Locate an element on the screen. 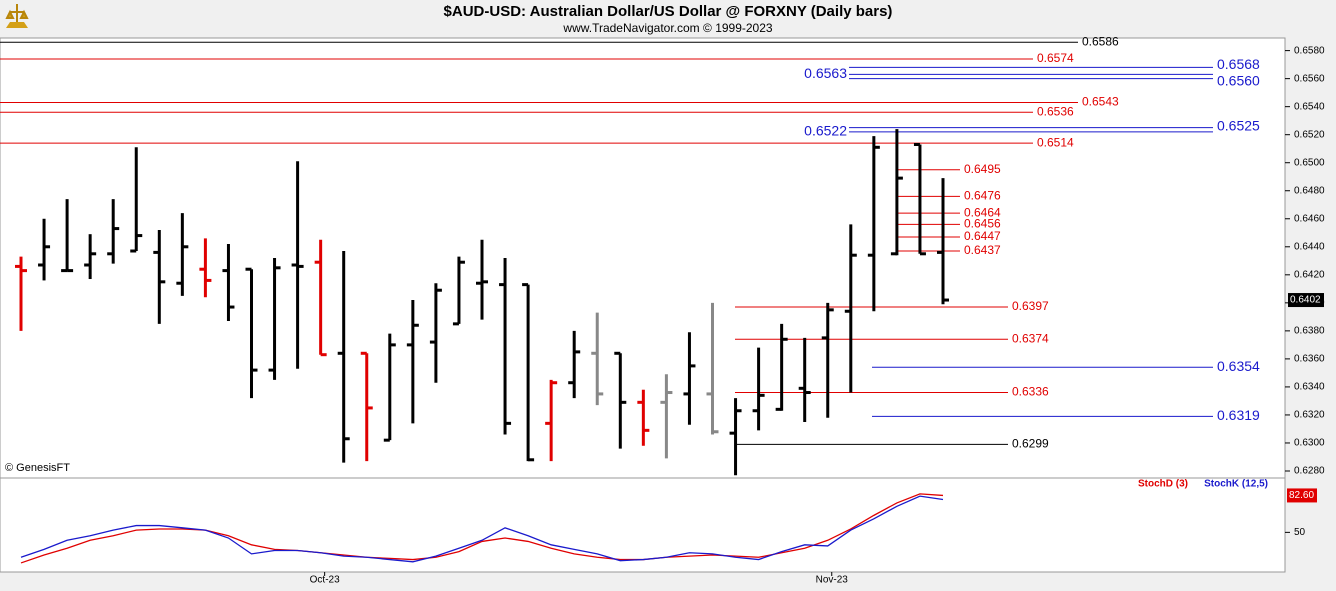 The image size is (1336, 591). value-label: 82.60 is located at coordinates (1301, 495).